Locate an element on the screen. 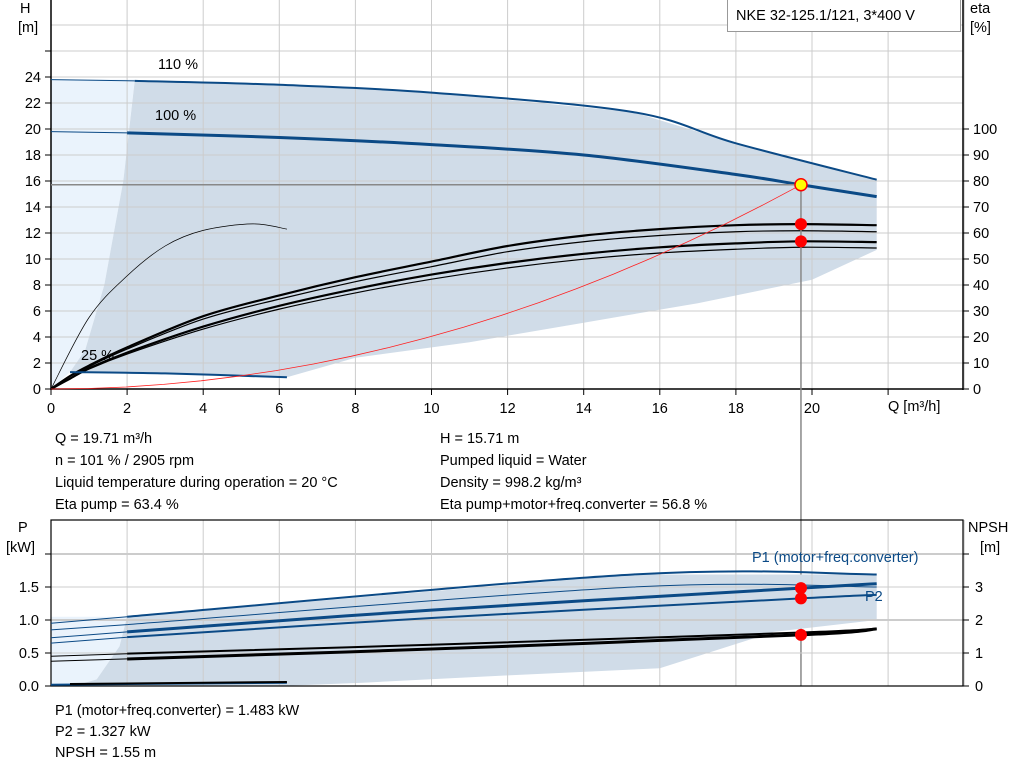  label-p2: P2 is located at coordinates (874, 597).